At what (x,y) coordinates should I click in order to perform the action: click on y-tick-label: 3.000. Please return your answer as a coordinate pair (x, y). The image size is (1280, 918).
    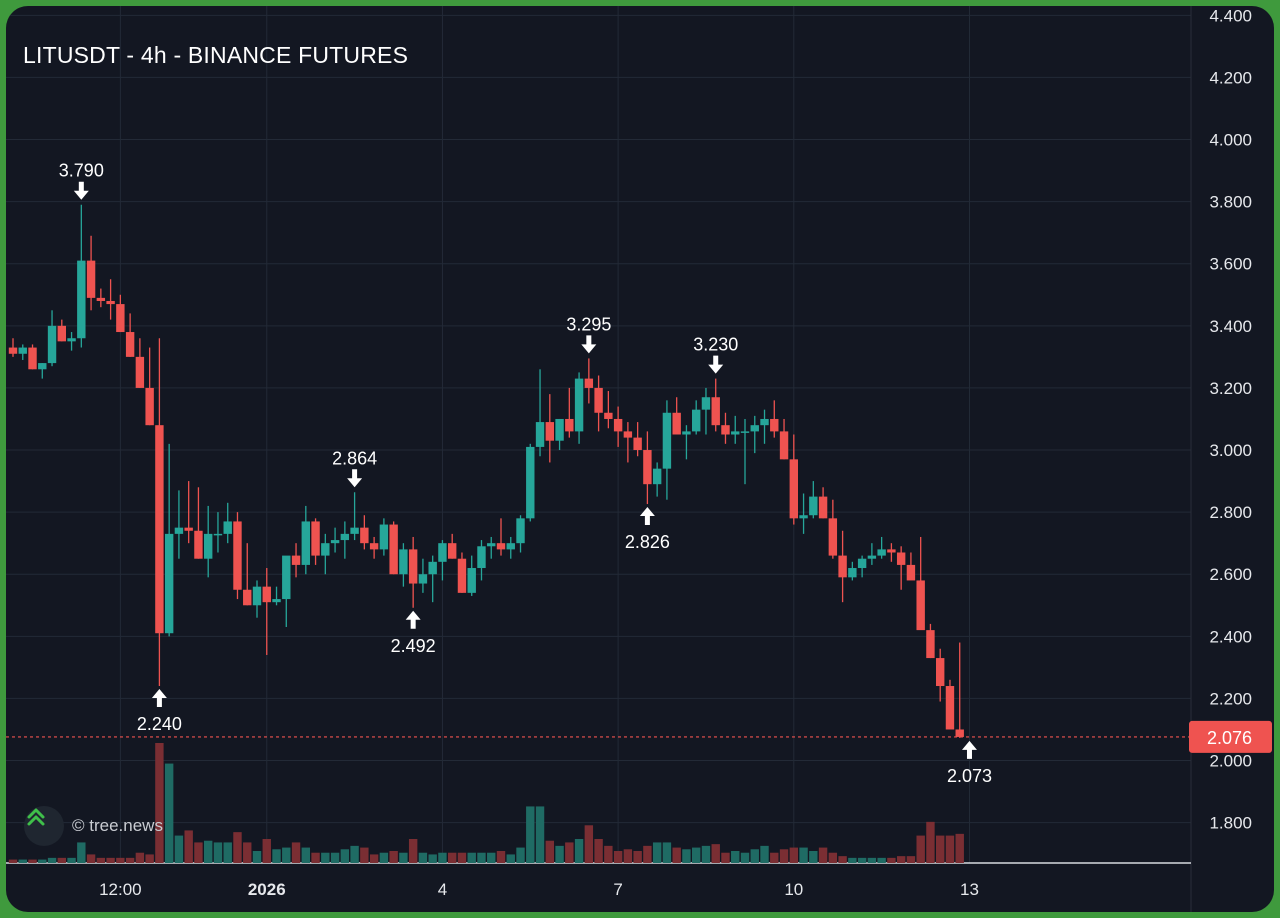
    Looking at the image, I should click on (1230, 450).